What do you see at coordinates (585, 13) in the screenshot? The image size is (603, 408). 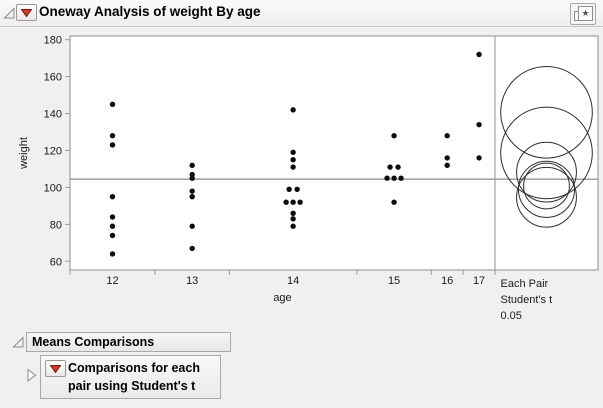 I see `star-icon: ★` at bounding box center [585, 13].